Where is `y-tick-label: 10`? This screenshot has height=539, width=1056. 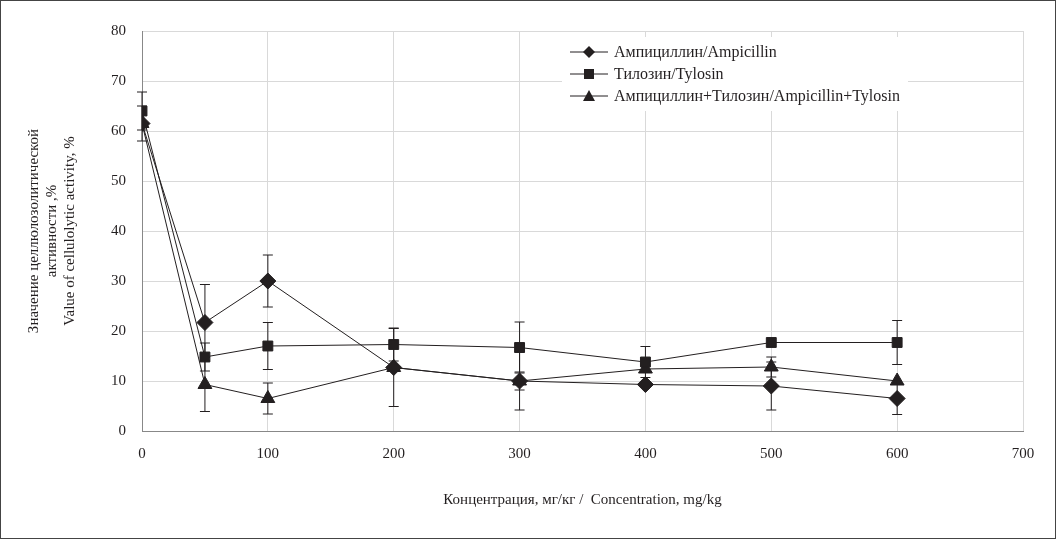
y-tick-label: 10 is located at coordinates (118, 379).